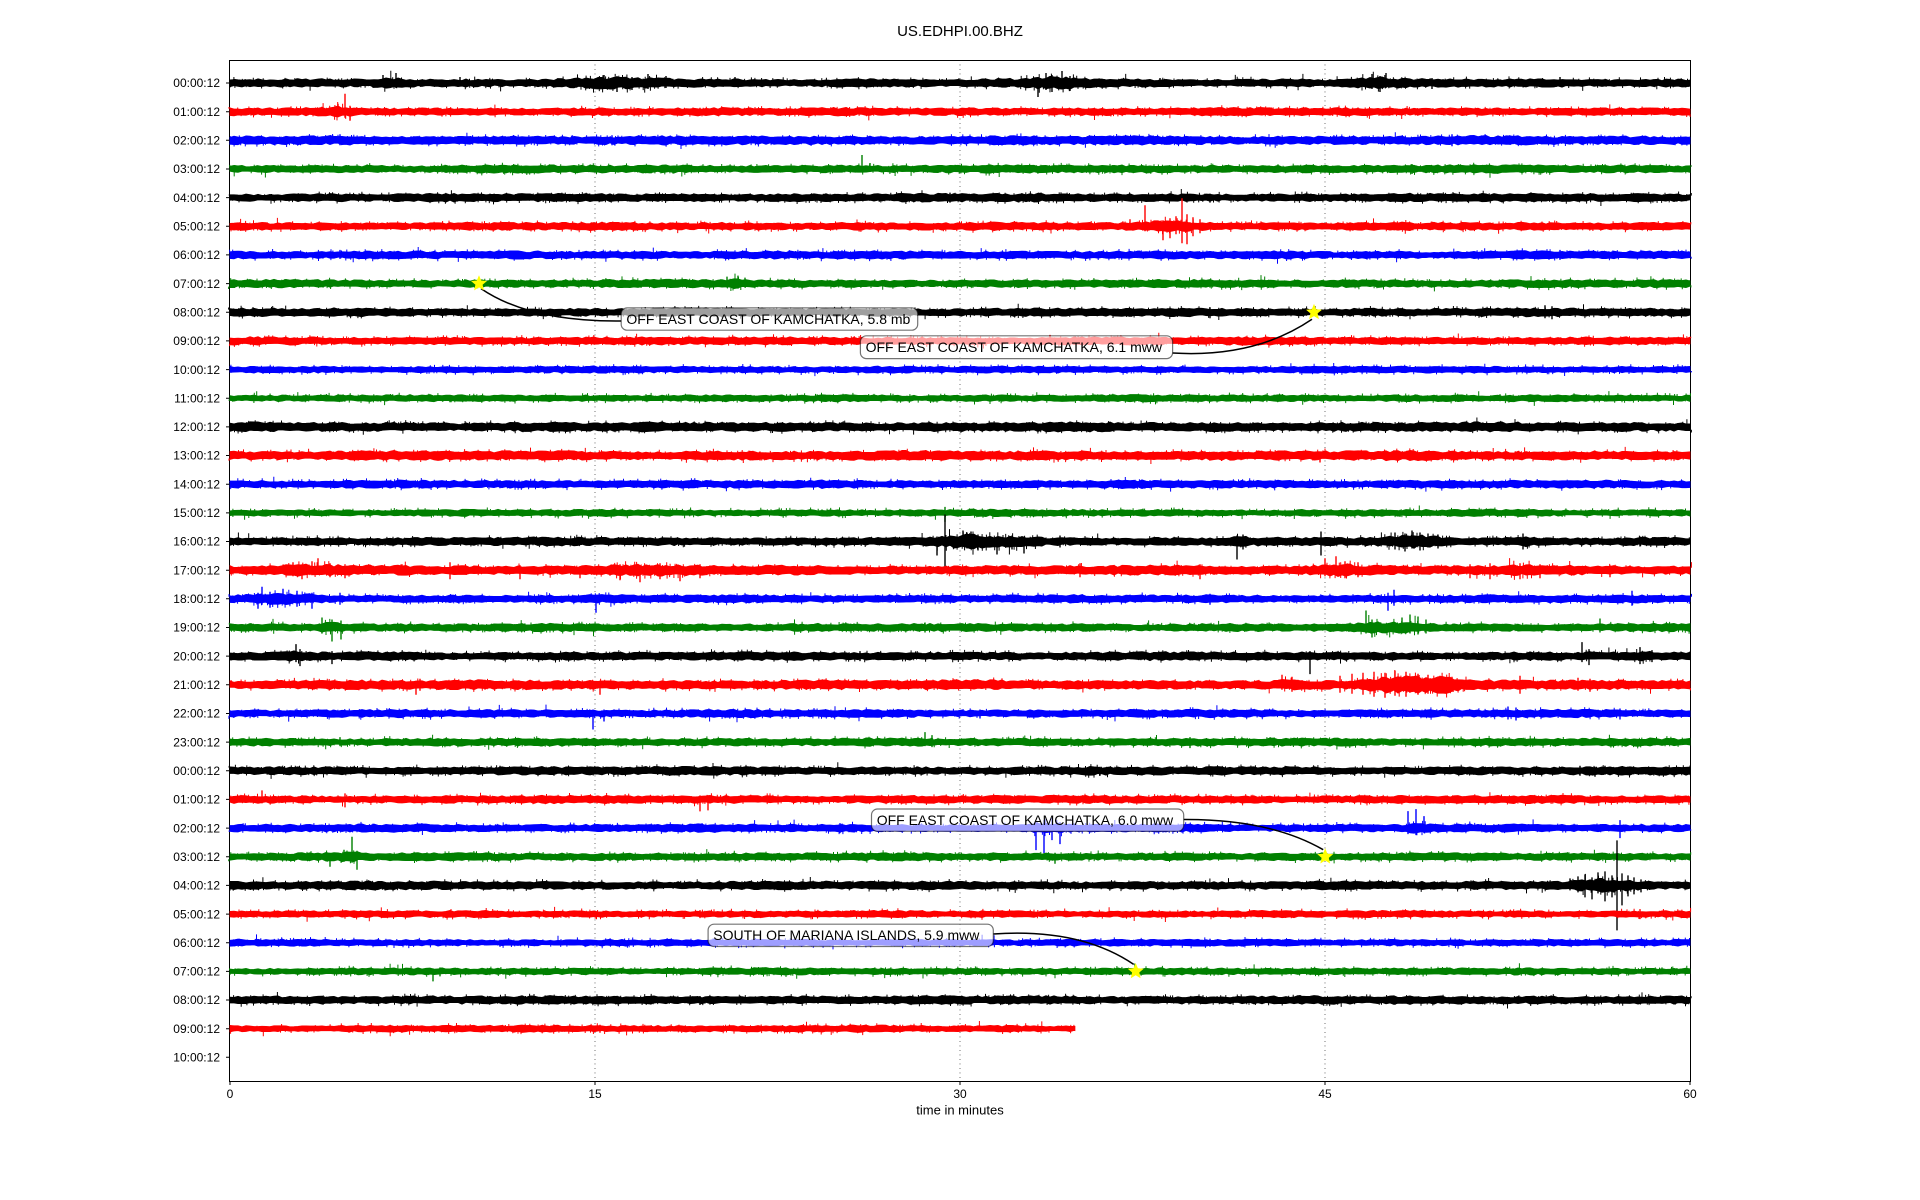  Describe the element at coordinates (196, 599) in the screenshot. I see `svg-text: 18:00:12` at that location.